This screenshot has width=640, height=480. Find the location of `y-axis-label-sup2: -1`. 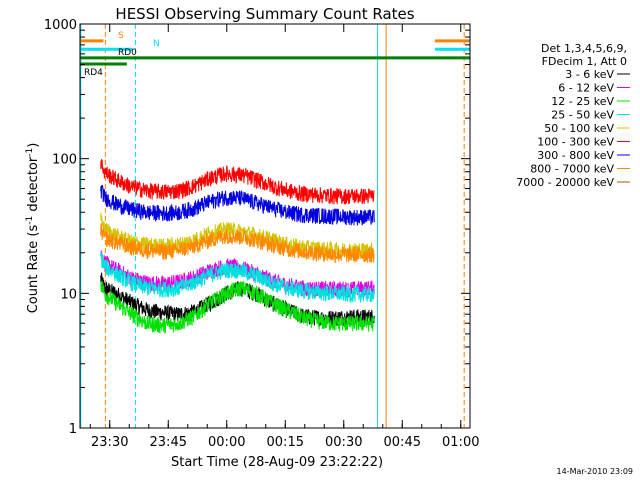

y-axis-label-sup2: -1 is located at coordinates (30, 152).